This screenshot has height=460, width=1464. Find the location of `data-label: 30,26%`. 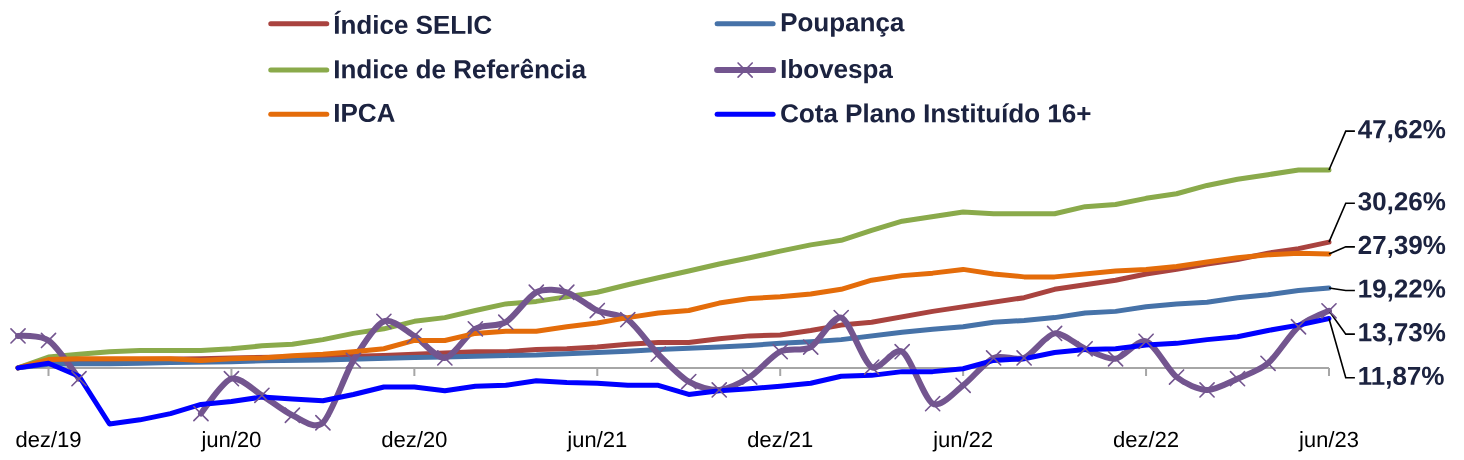

data-label: 30,26% is located at coordinates (1402, 203).